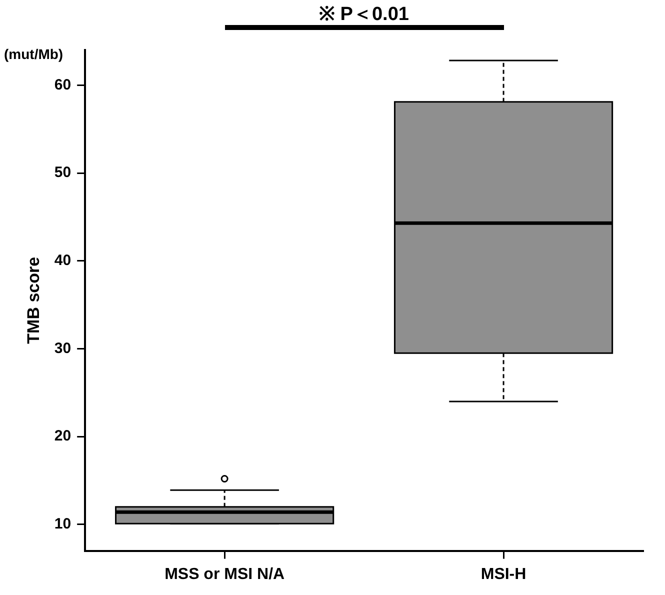 The image size is (665, 595). I want to click on y-tick-label: 50, so click(63, 173).